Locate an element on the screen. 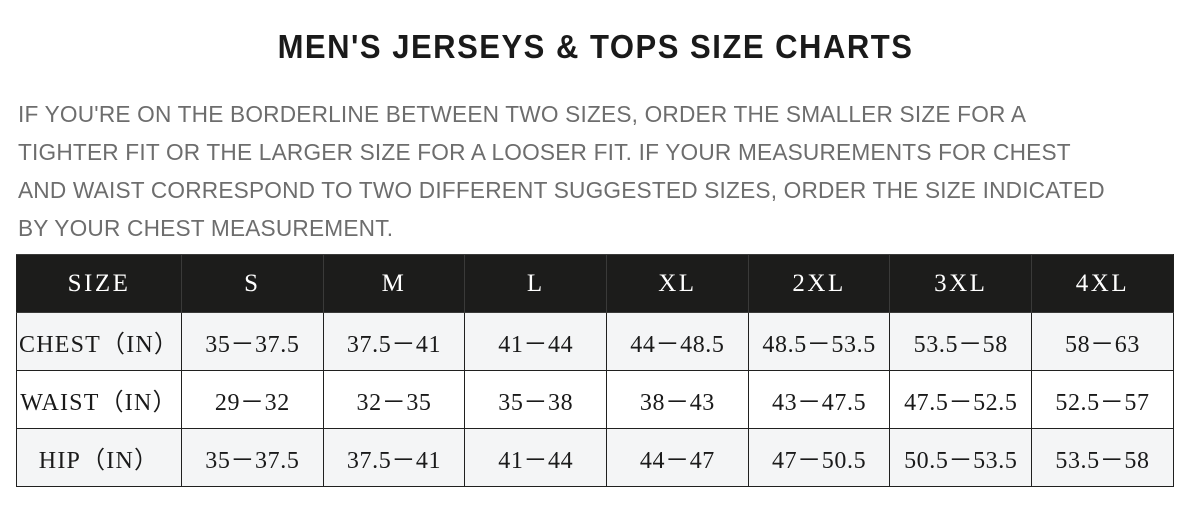  column-header-m: M is located at coordinates (394, 283).